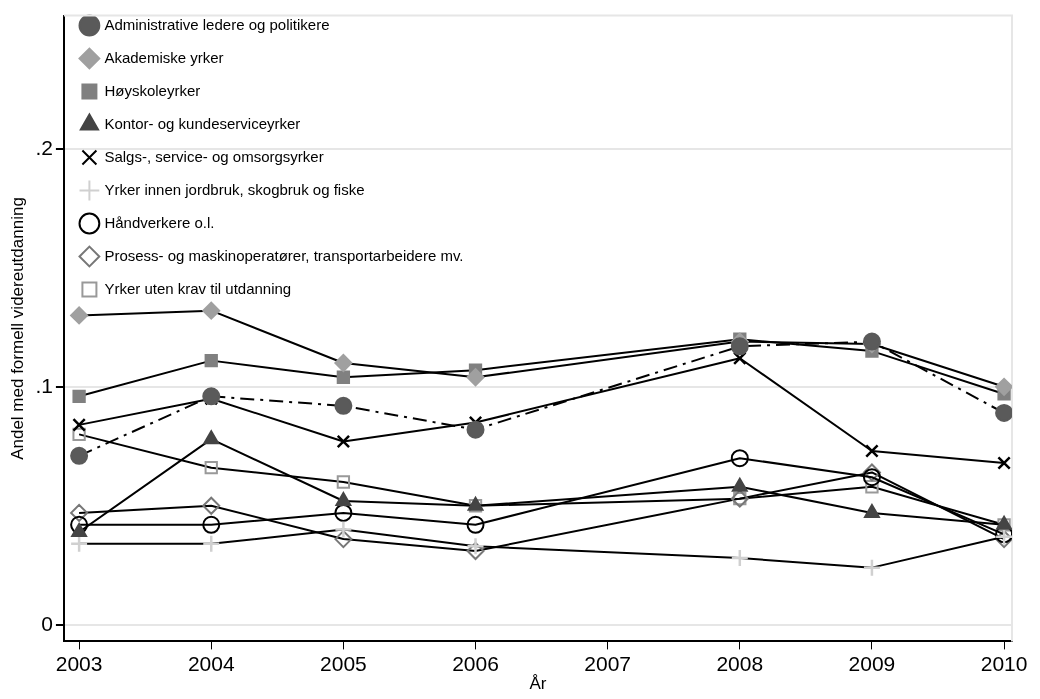 The width and height of the screenshot is (1040, 699). I want to click on legend-label: Akademiske yrker, so click(164, 57).